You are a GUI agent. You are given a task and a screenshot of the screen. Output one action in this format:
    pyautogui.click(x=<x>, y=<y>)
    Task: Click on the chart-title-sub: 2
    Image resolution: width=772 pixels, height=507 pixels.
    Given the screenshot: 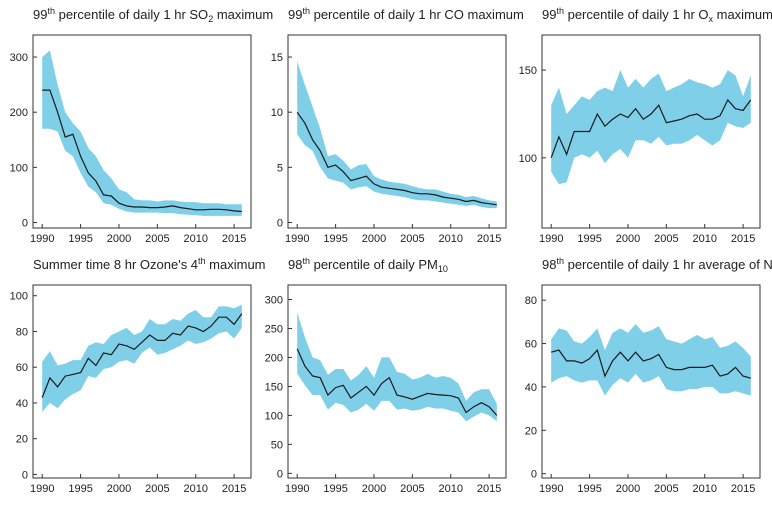 What is the action you would take?
    pyautogui.click(x=210, y=19)
    